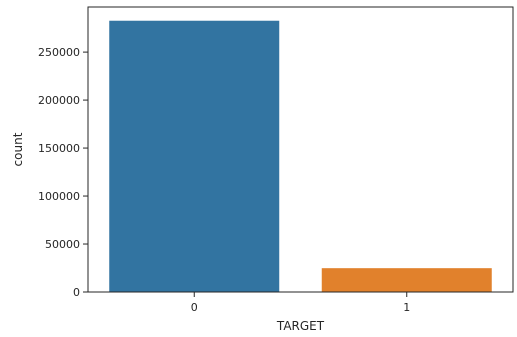 The width and height of the screenshot is (517, 337). What do you see at coordinates (406, 307) in the screenshot?
I see `x-tick-label: 1` at bounding box center [406, 307].